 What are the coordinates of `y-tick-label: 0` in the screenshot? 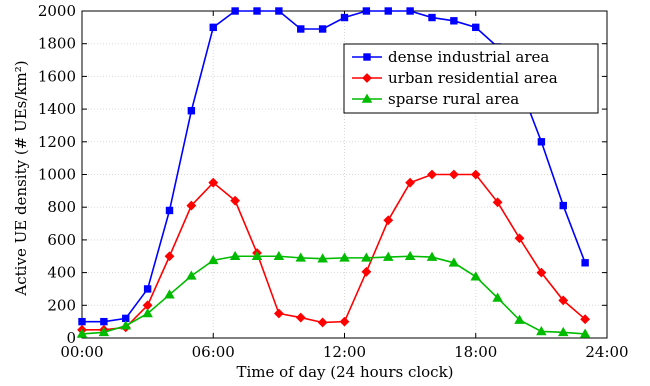 It's located at (71, 338).